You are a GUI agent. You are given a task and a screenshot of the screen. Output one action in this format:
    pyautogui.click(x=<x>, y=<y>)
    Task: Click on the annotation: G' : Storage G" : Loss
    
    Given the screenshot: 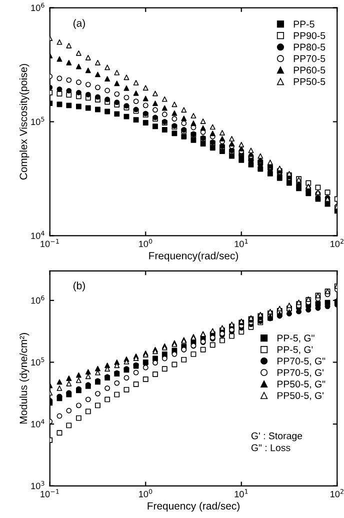 What is the action you would take?
    pyautogui.click(x=276, y=442)
    